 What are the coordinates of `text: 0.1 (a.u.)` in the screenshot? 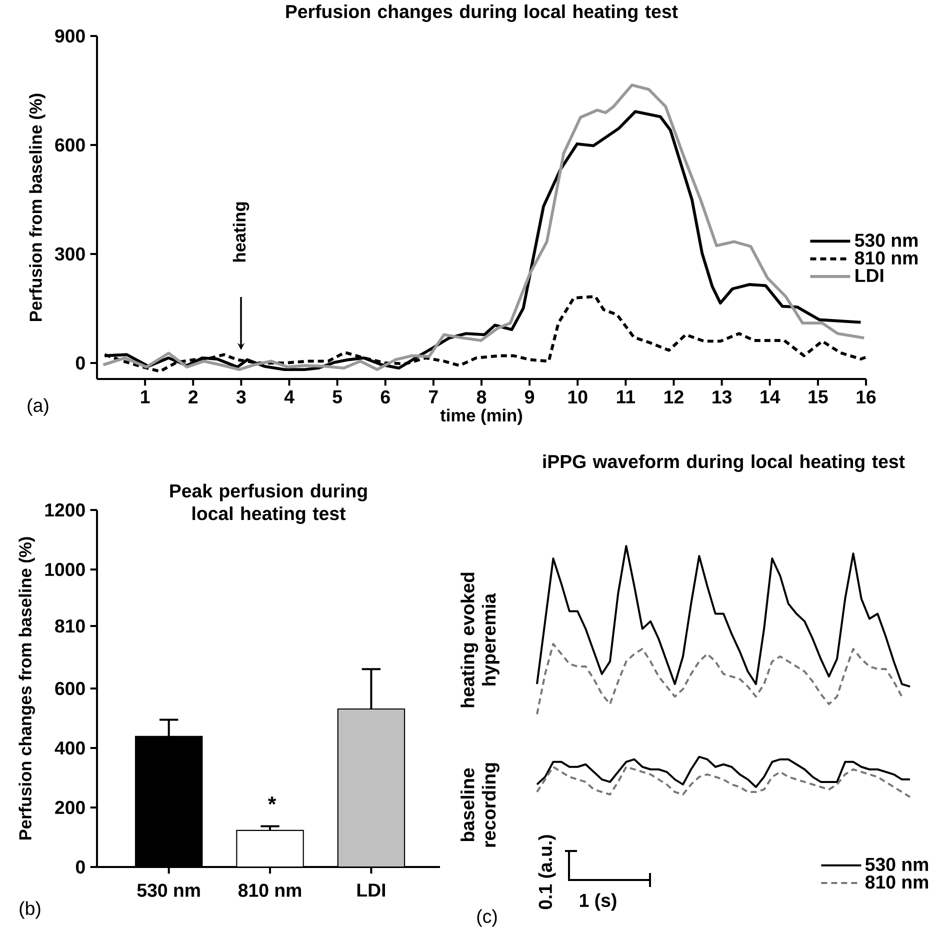 It's located at (547, 872).